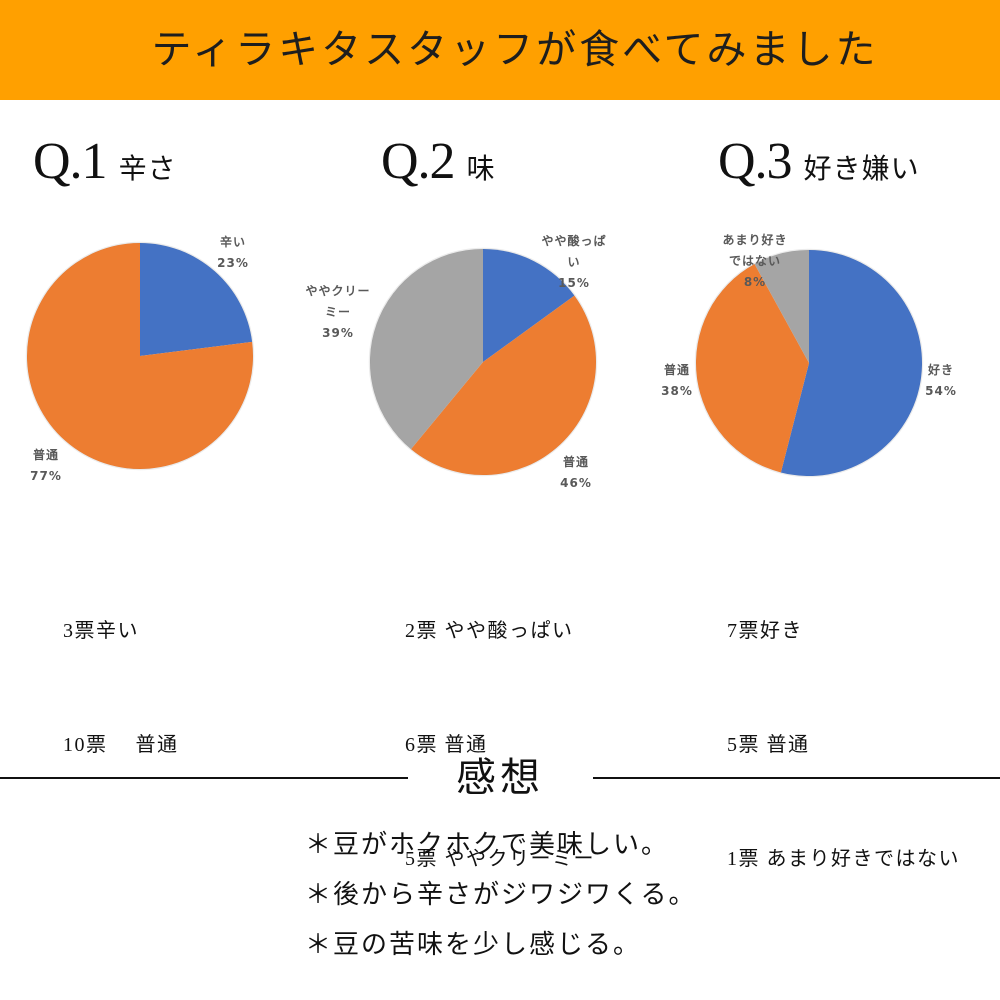 The height and width of the screenshot is (1000, 1000). I want to click on impressions-heading: 感想, so click(500, 777).